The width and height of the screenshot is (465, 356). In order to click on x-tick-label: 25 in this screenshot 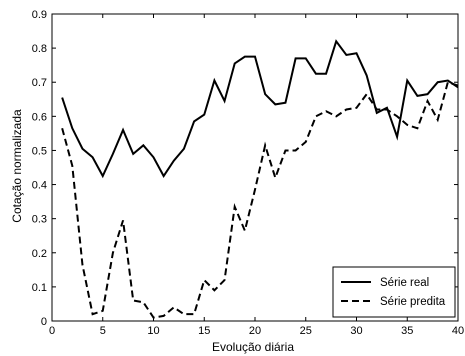, I will do `click(306, 331)`.